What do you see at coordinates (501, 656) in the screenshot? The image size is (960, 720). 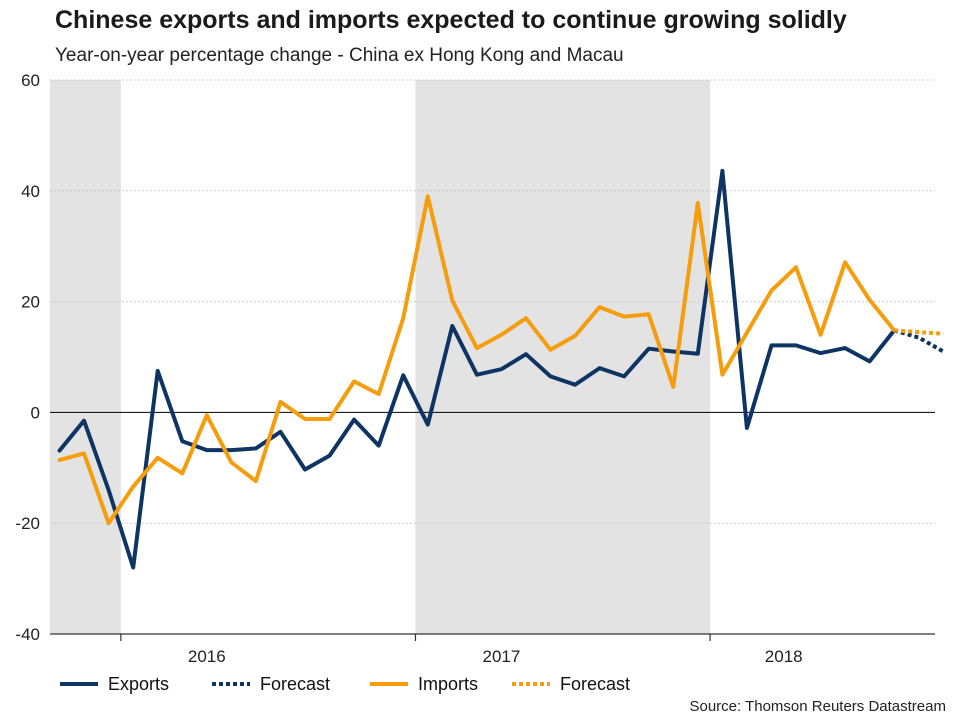 I see `x-tick-label-2017: 2017` at bounding box center [501, 656].